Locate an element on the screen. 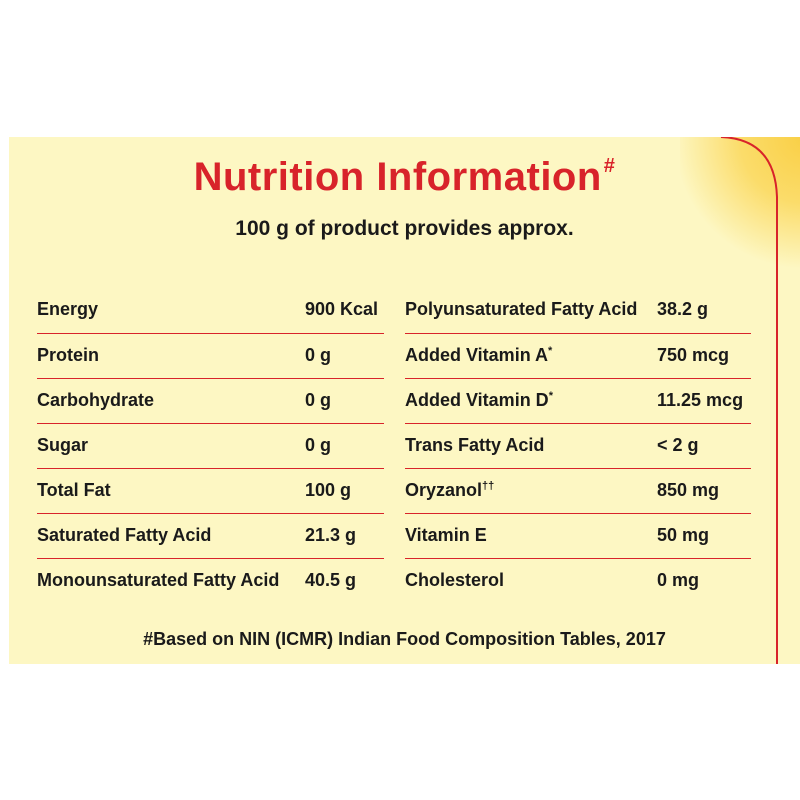 The width and height of the screenshot is (800, 800). nutrient-name: Trans Fatty Acid is located at coordinates (475, 445).